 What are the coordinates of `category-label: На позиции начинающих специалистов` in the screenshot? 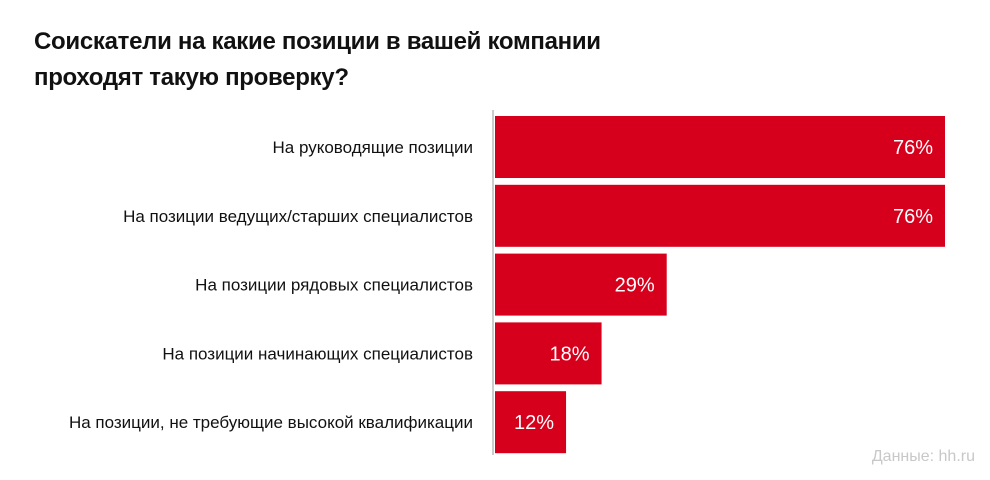 It's located at (317, 353).